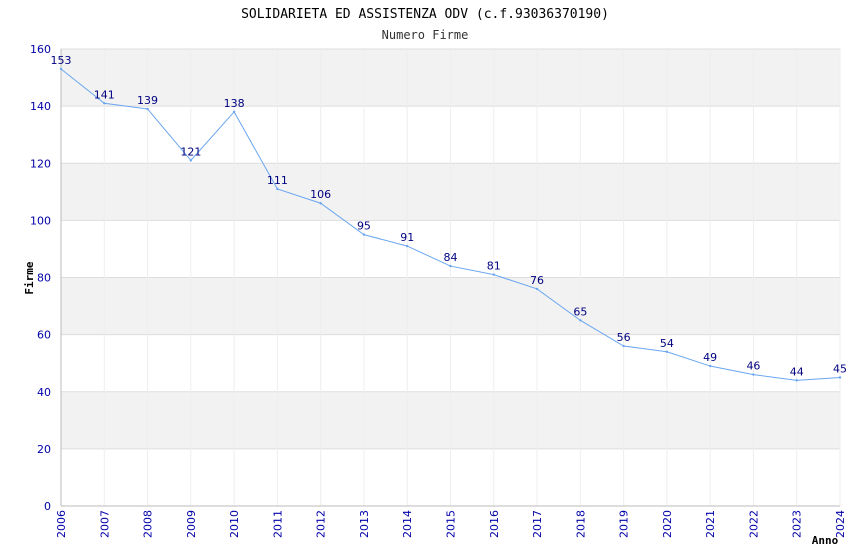  Describe the element at coordinates (234, 103) in the screenshot. I see `data-label: 138` at that location.